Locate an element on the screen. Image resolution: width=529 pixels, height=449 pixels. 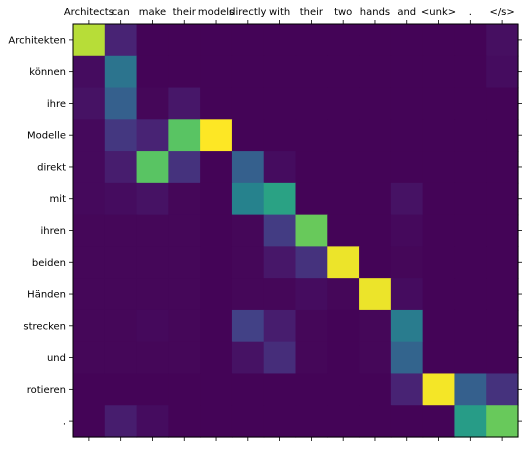
y-tick-label: können is located at coordinates (47, 72).